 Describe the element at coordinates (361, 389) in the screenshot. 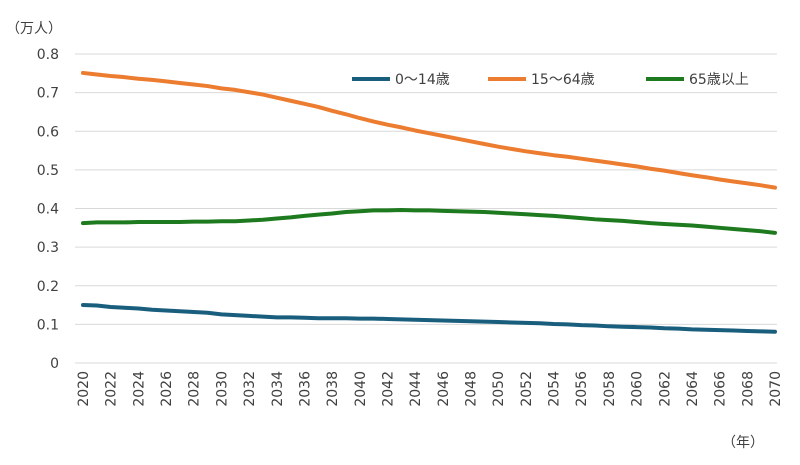

I see `x-tick-label: 2040` at that location.